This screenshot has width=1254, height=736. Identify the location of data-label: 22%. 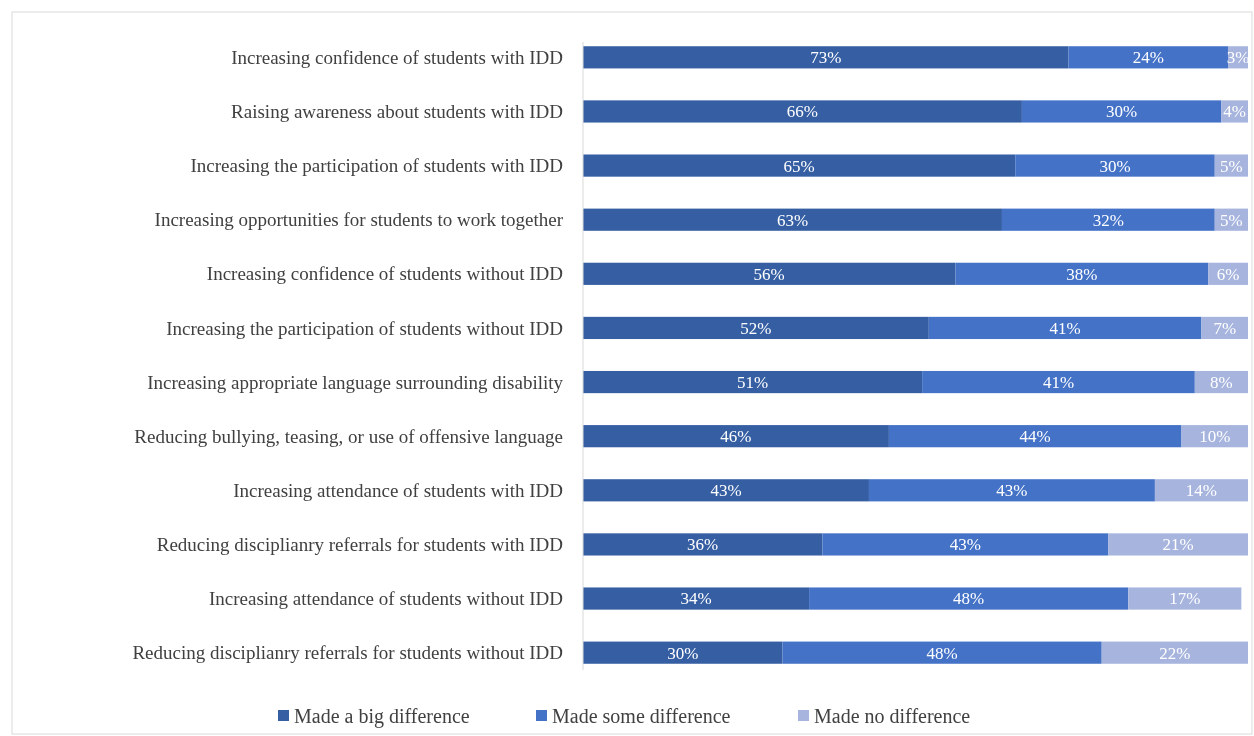
(1175, 653).